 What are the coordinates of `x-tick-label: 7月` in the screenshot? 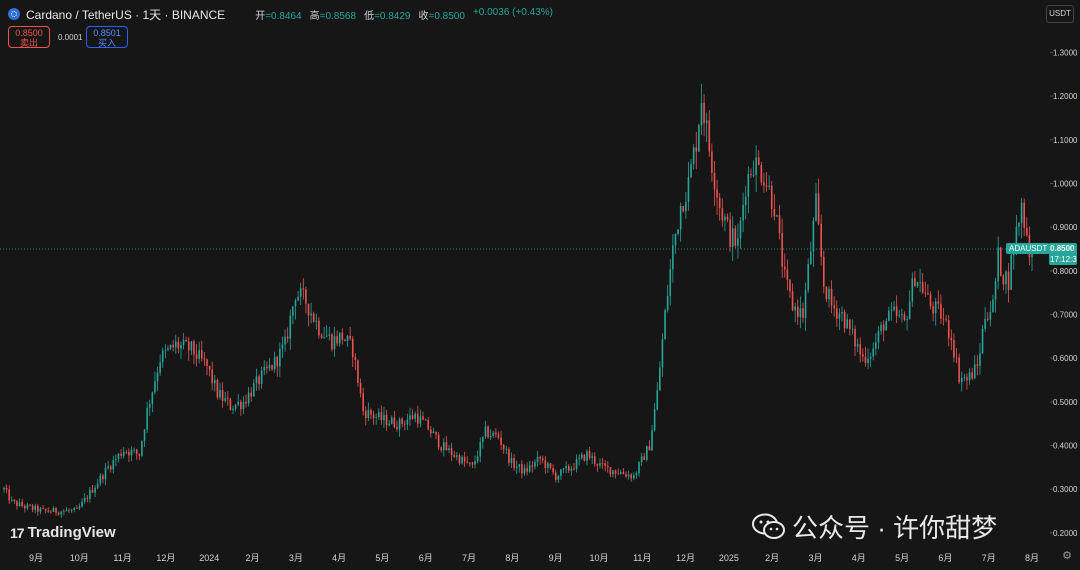 It's located at (469, 558).